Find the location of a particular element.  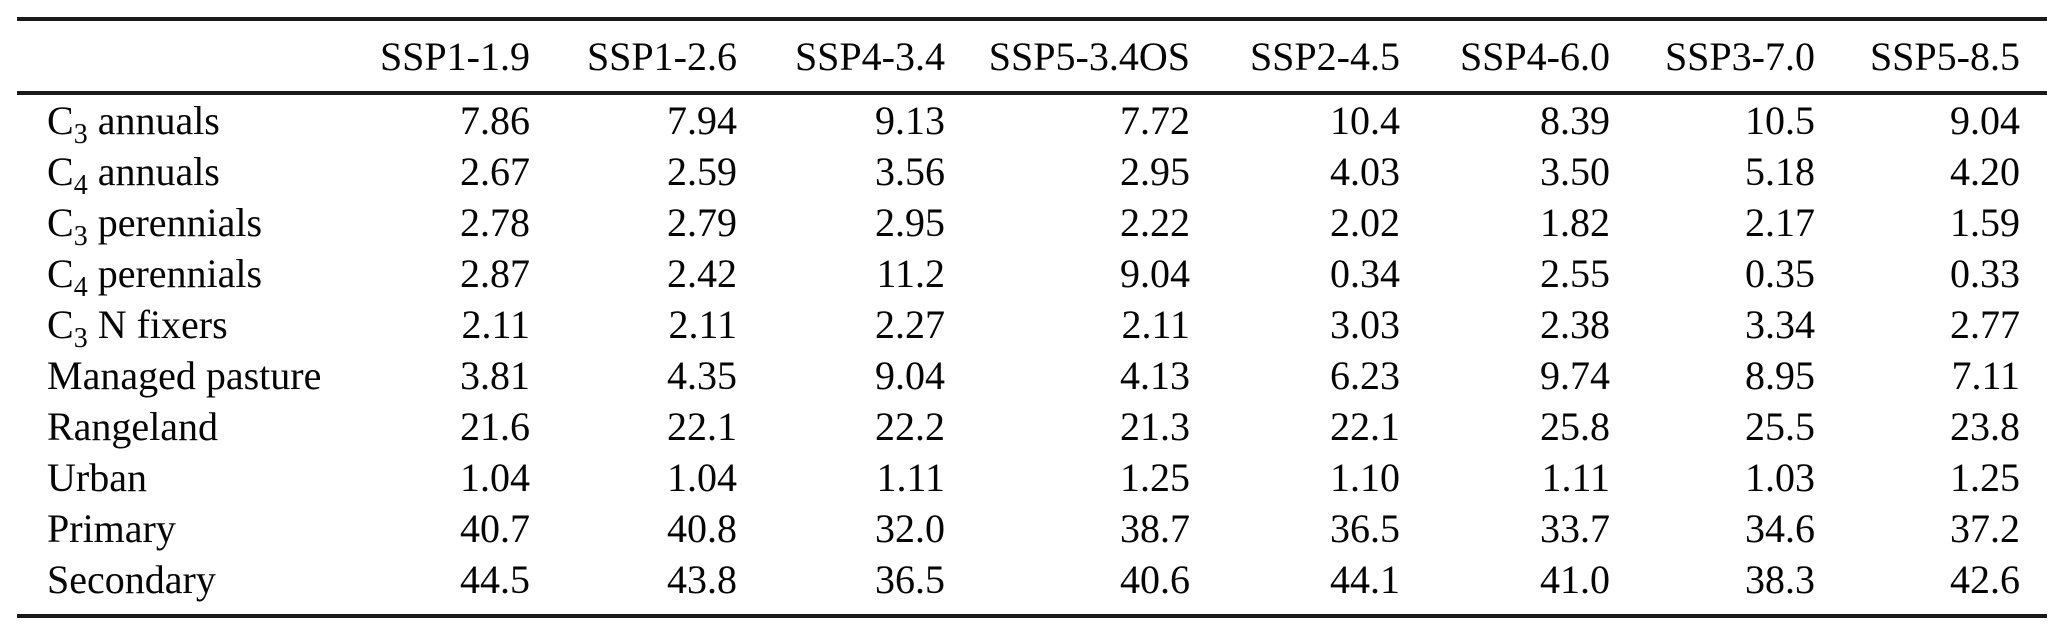

value-cell: 0.33 is located at coordinates (1985, 273).